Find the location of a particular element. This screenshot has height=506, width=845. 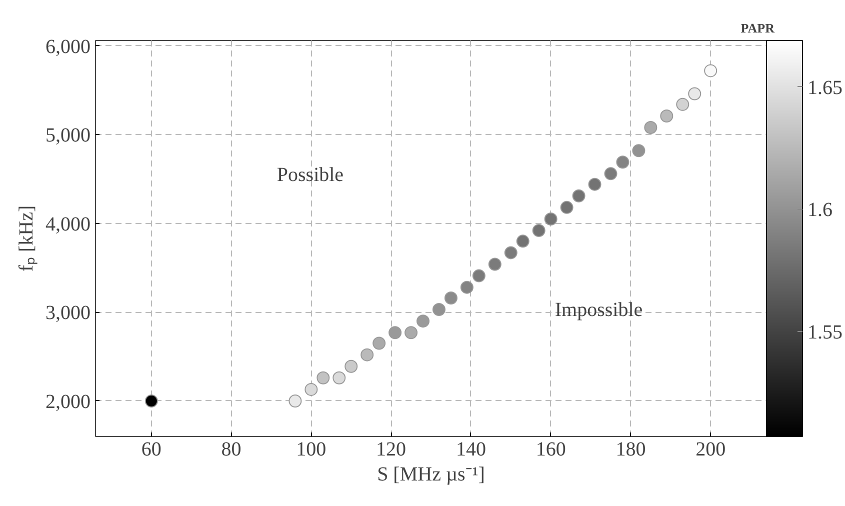

y-tick-label: 3,000 is located at coordinates (68, 313).